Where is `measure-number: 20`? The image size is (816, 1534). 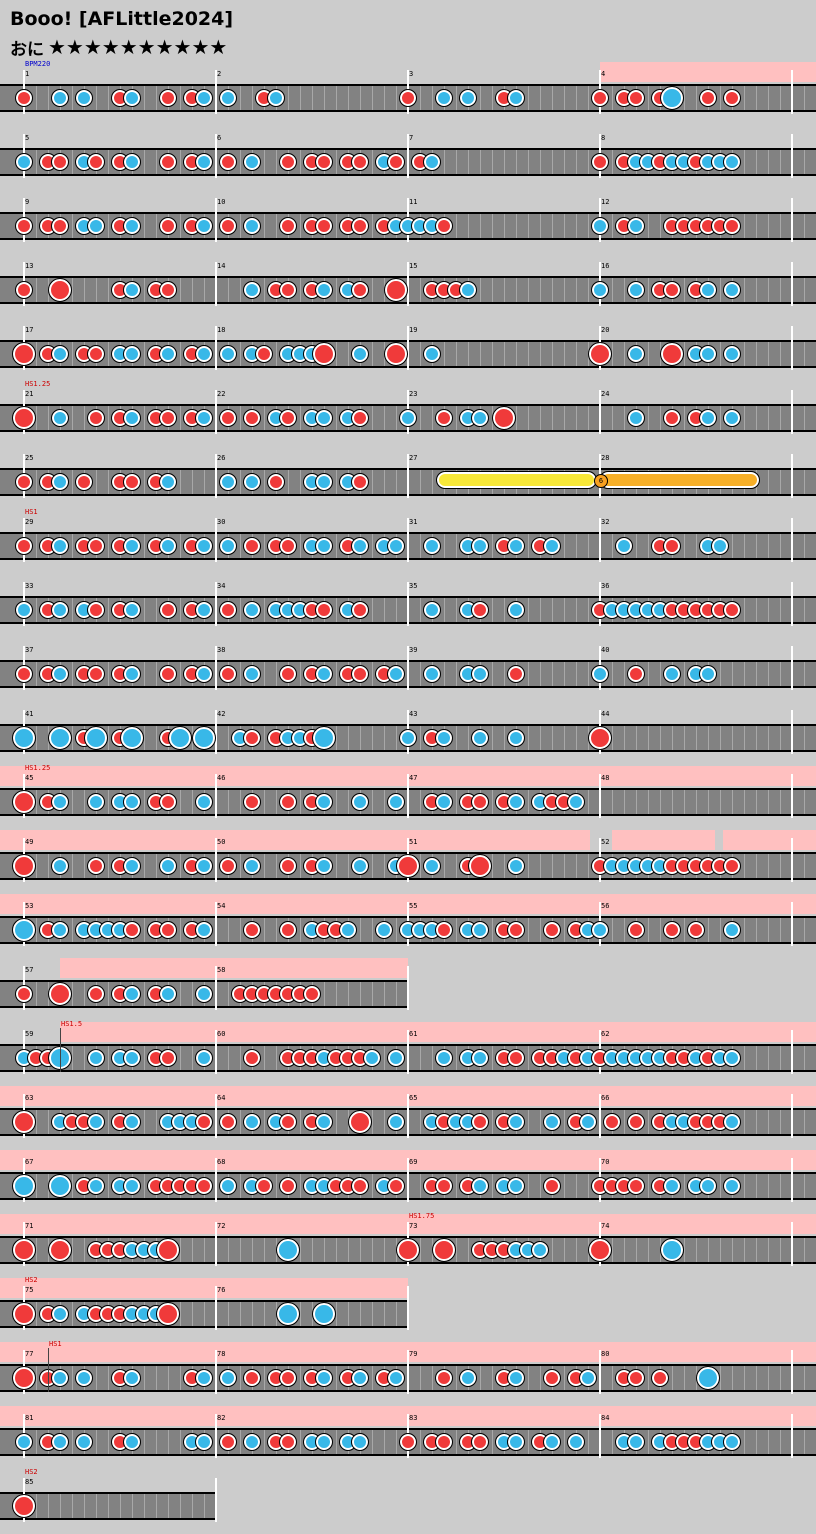
measure-number: 20 is located at coordinates (605, 330).